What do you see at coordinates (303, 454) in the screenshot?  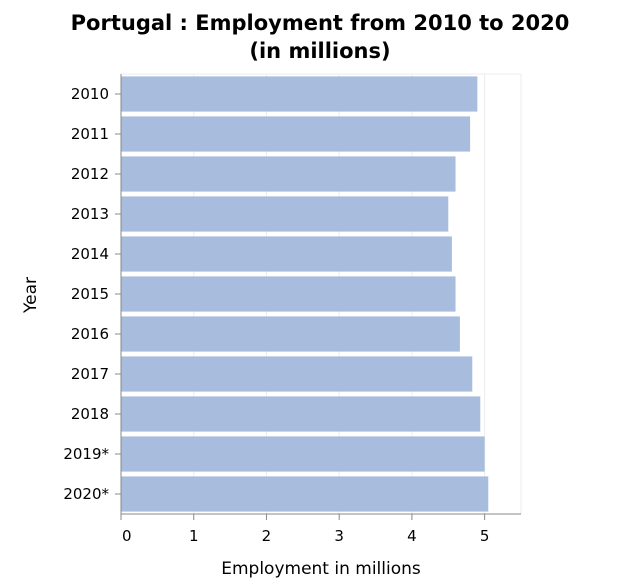 I see `bar-2019-est` at bounding box center [303, 454].